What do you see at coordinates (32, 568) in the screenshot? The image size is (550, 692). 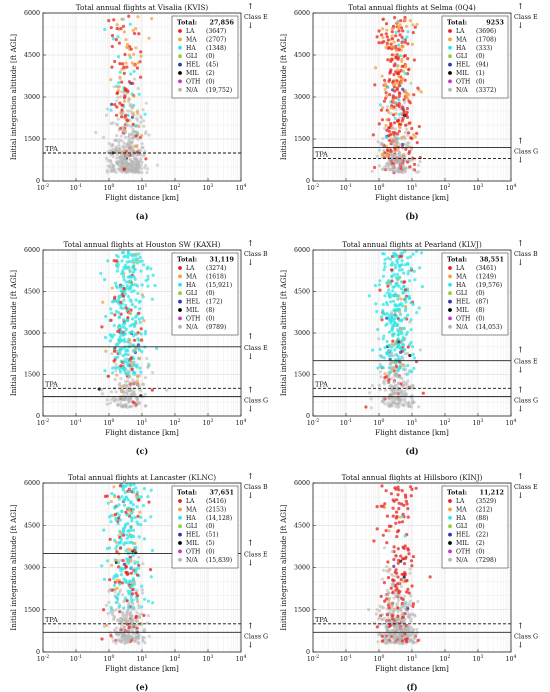 I see `y-tick-label: 3000` at bounding box center [32, 568].